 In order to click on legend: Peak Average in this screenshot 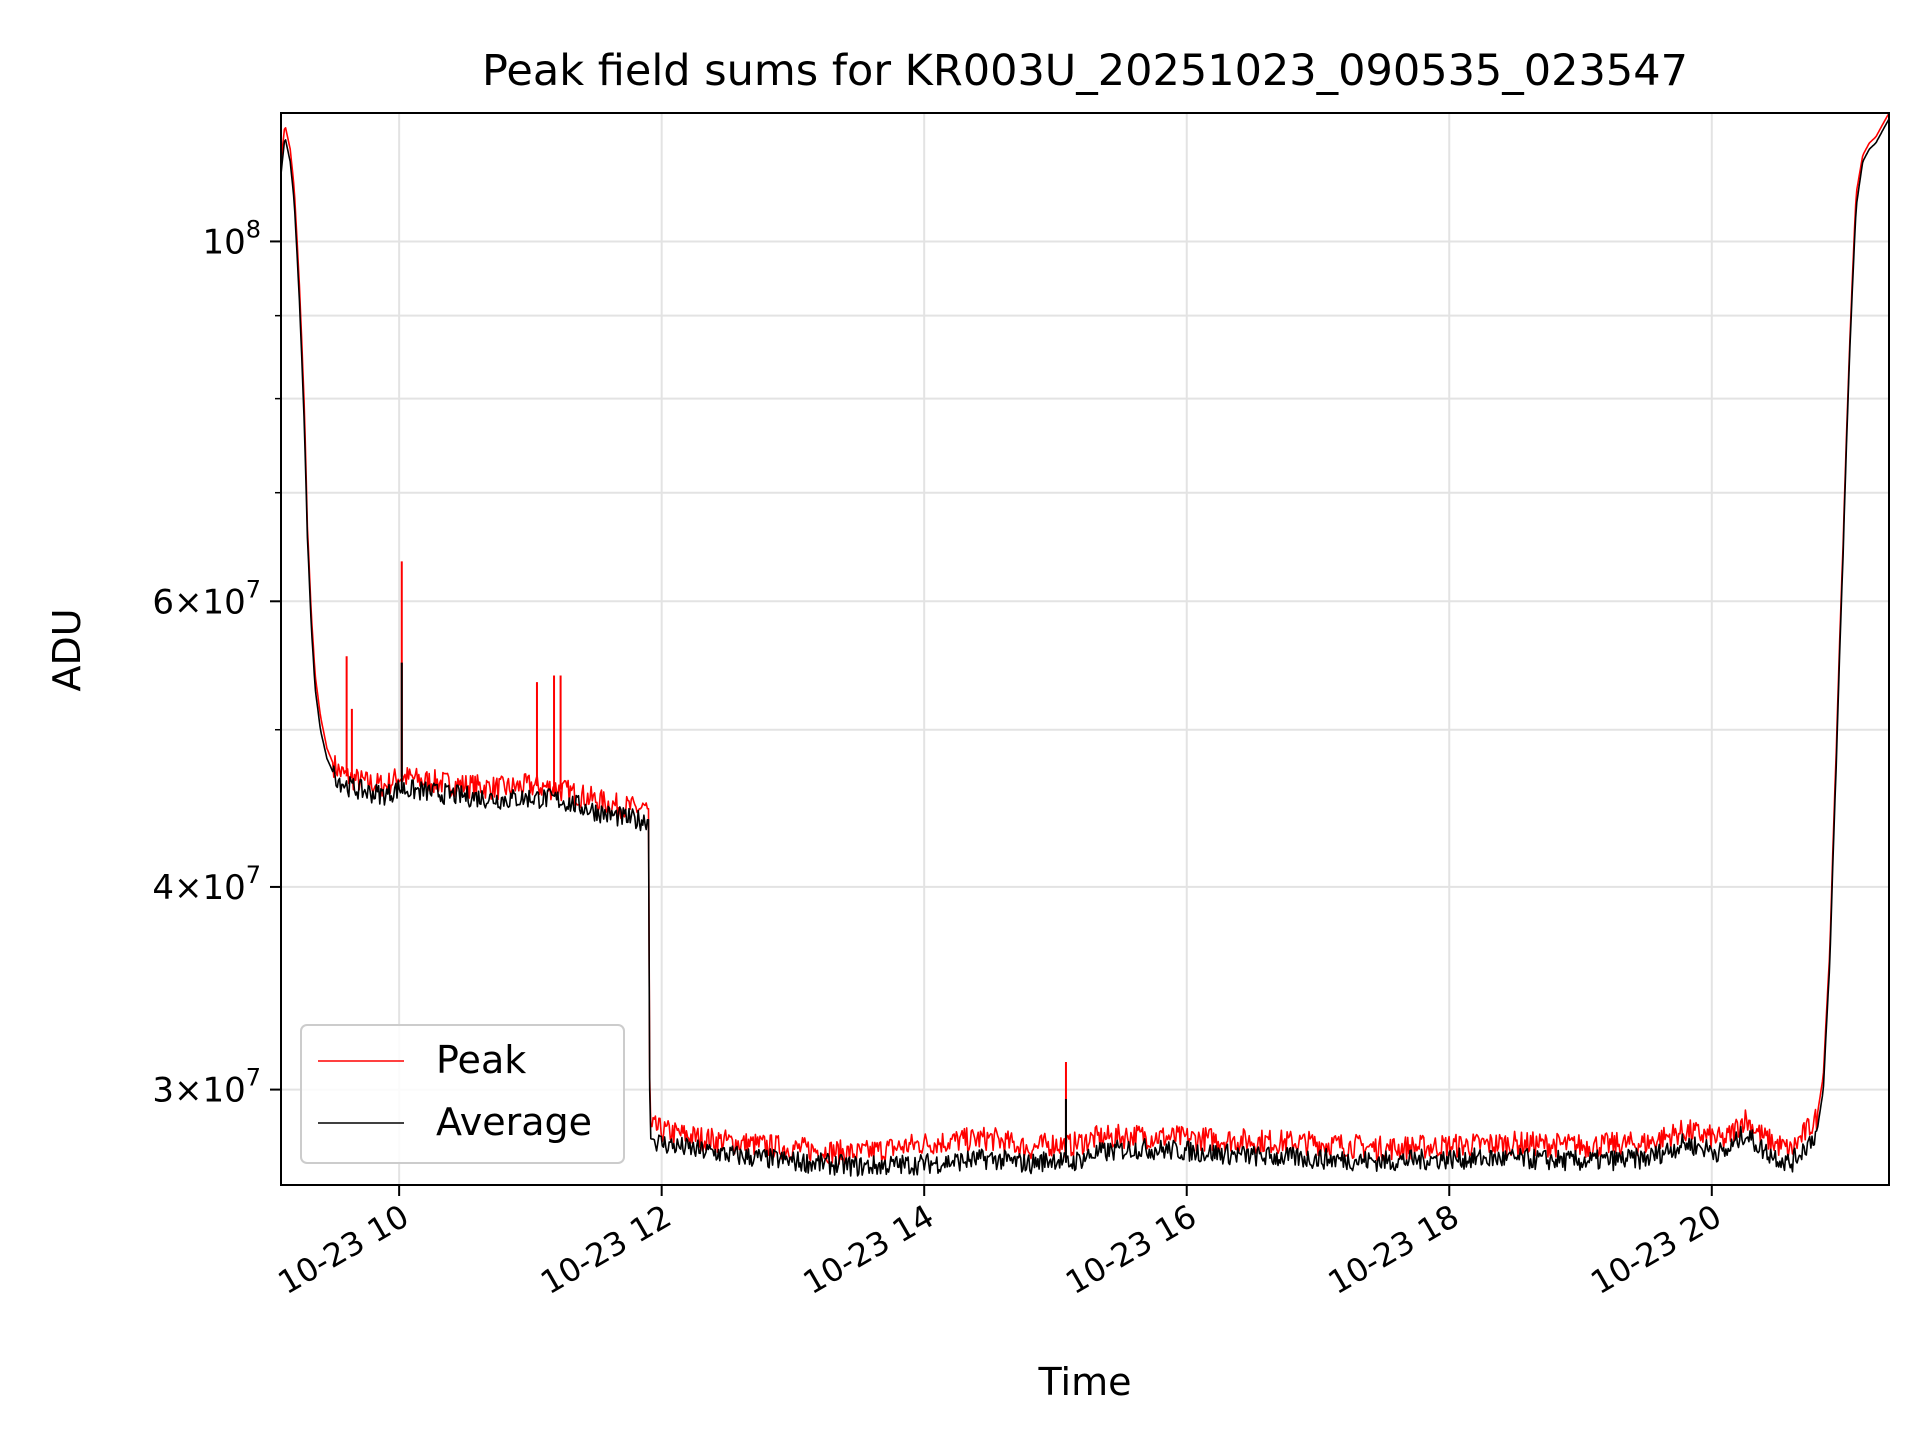, I will do `click(462, 1094)`.